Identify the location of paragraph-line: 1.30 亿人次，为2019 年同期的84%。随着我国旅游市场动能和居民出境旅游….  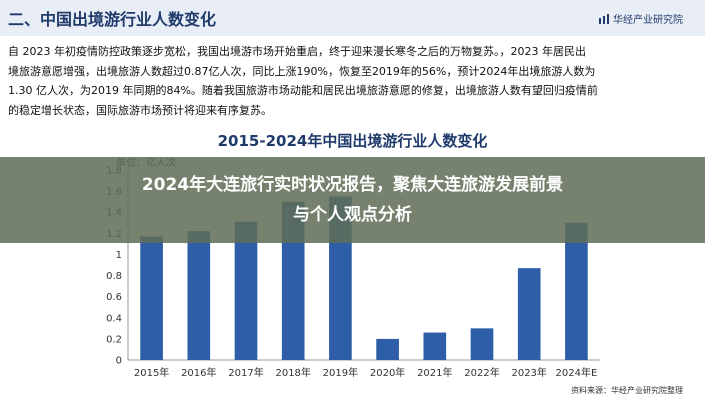
(303, 90).